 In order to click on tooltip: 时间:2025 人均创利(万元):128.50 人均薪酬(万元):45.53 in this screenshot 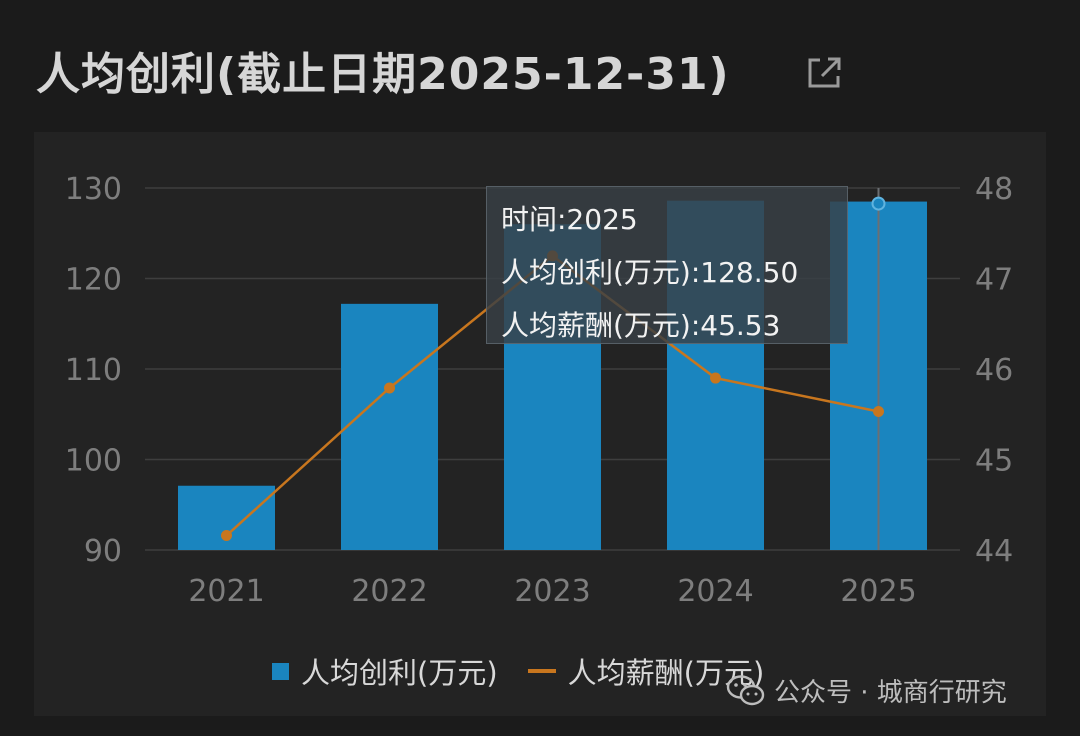, I will do `click(667, 265)`.